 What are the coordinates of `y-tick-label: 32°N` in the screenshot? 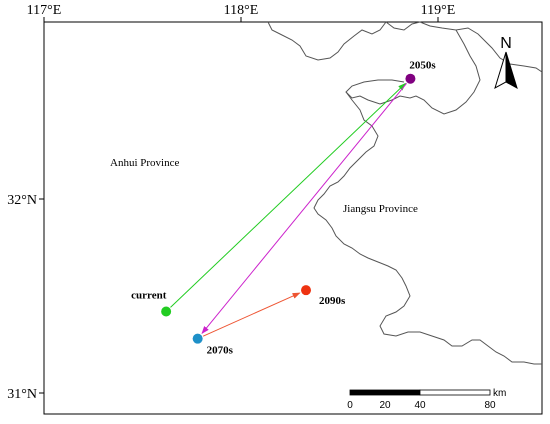 It's located at (22, 200).